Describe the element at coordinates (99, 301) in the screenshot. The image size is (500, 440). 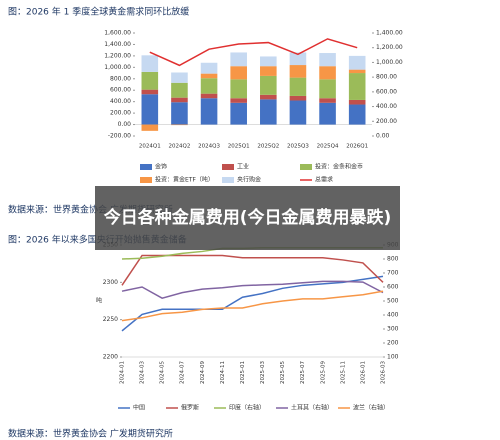
I see `y-axis-label: 吨` at that location.